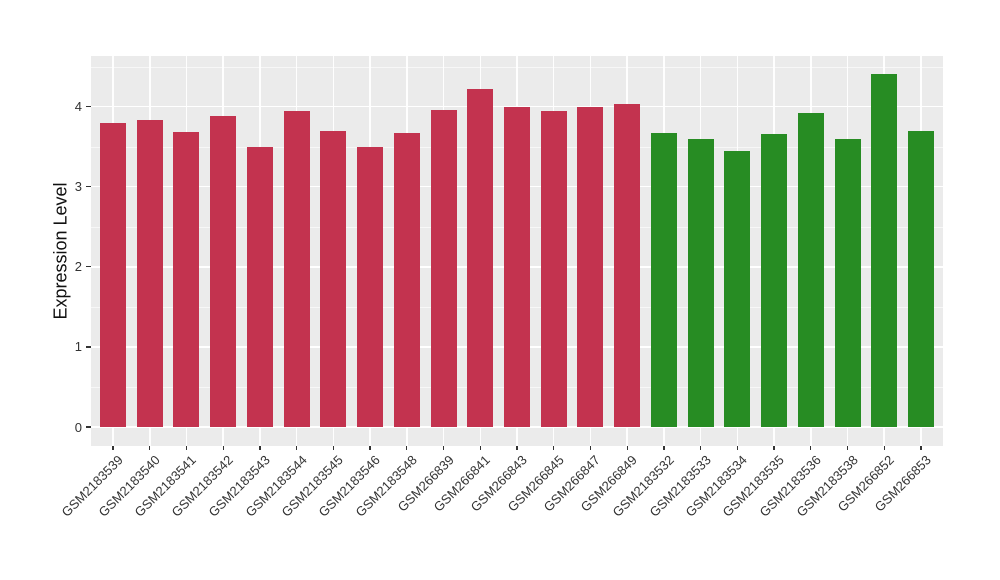 The image size is (1000, 580). Describe the element at coordinates (774, 280) in the screenshot. I see `bar-GSM2183535` at that location.